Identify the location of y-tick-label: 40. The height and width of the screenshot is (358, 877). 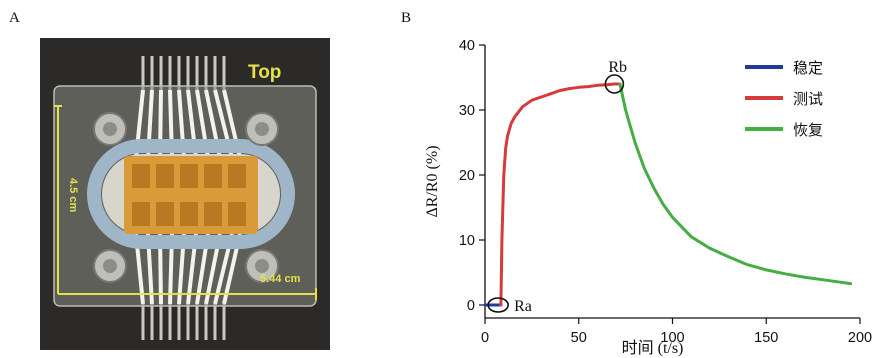
(467, 46).